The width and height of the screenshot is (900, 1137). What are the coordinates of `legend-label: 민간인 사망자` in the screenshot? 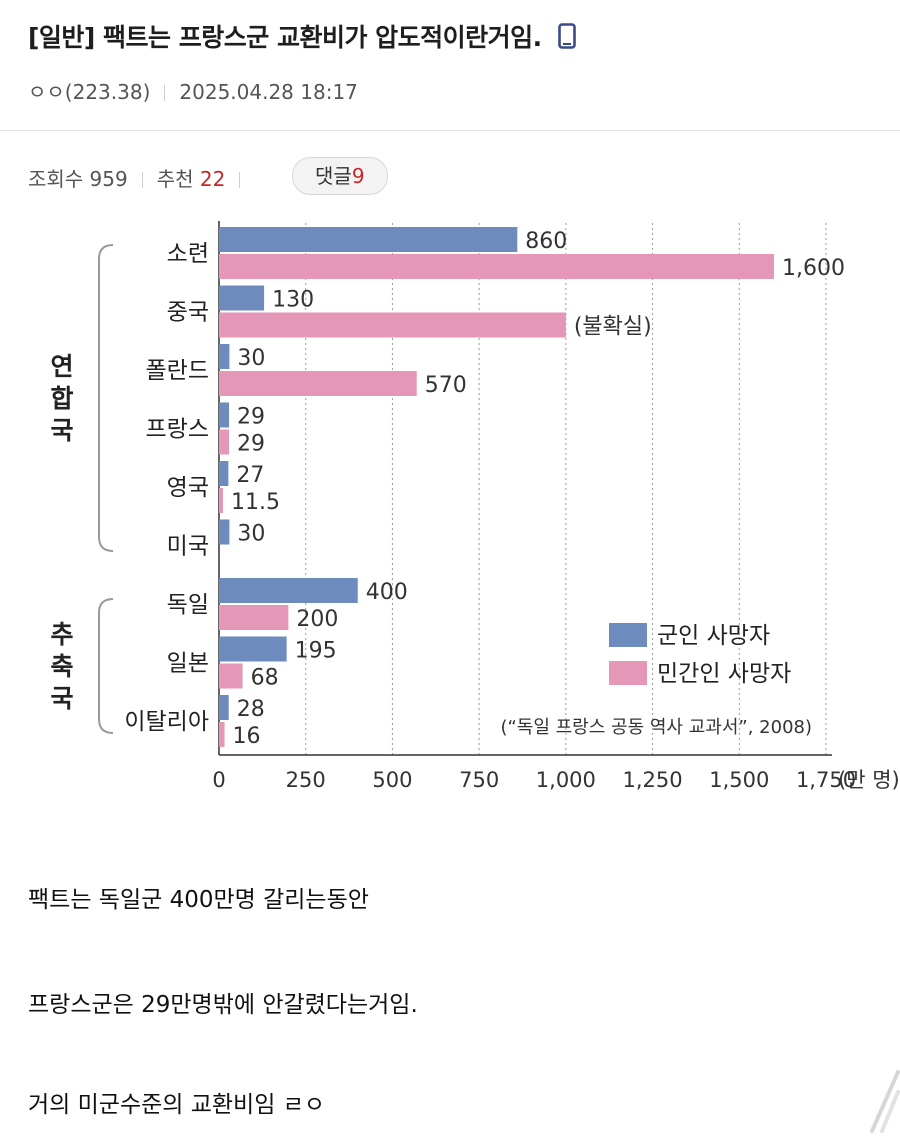 It's located at (724, 674).